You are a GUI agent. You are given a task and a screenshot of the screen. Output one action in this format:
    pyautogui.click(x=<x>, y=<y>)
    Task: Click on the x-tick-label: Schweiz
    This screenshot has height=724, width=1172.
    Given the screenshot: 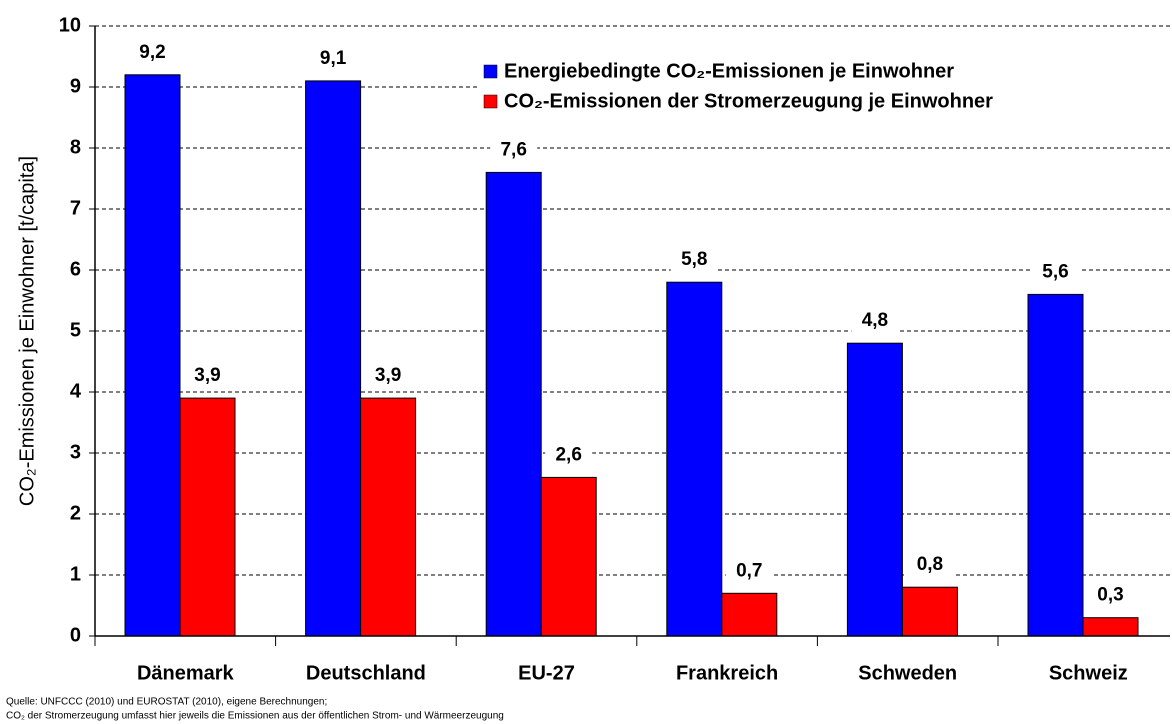 What is the action you would take?
    pyautogui.click(x=1088, y=673)
    